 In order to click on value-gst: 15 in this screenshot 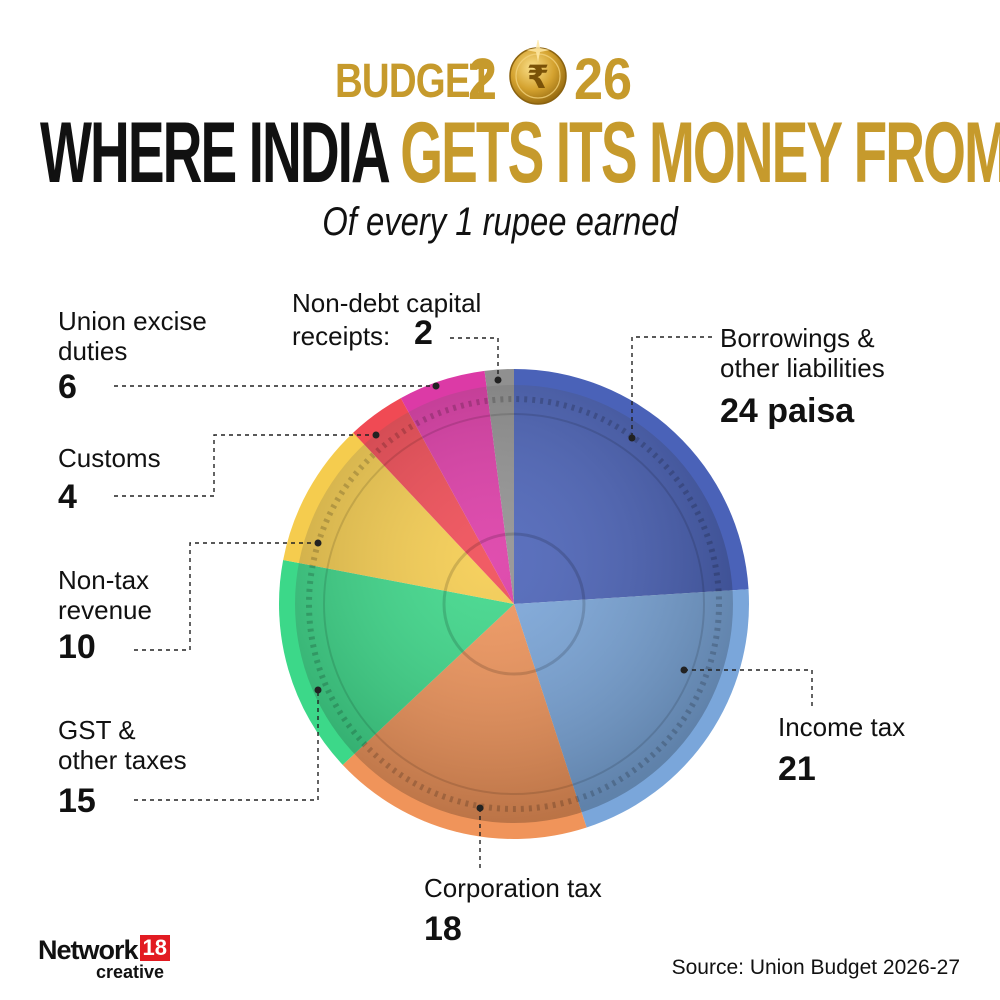, I will do `click(77, 801)`.